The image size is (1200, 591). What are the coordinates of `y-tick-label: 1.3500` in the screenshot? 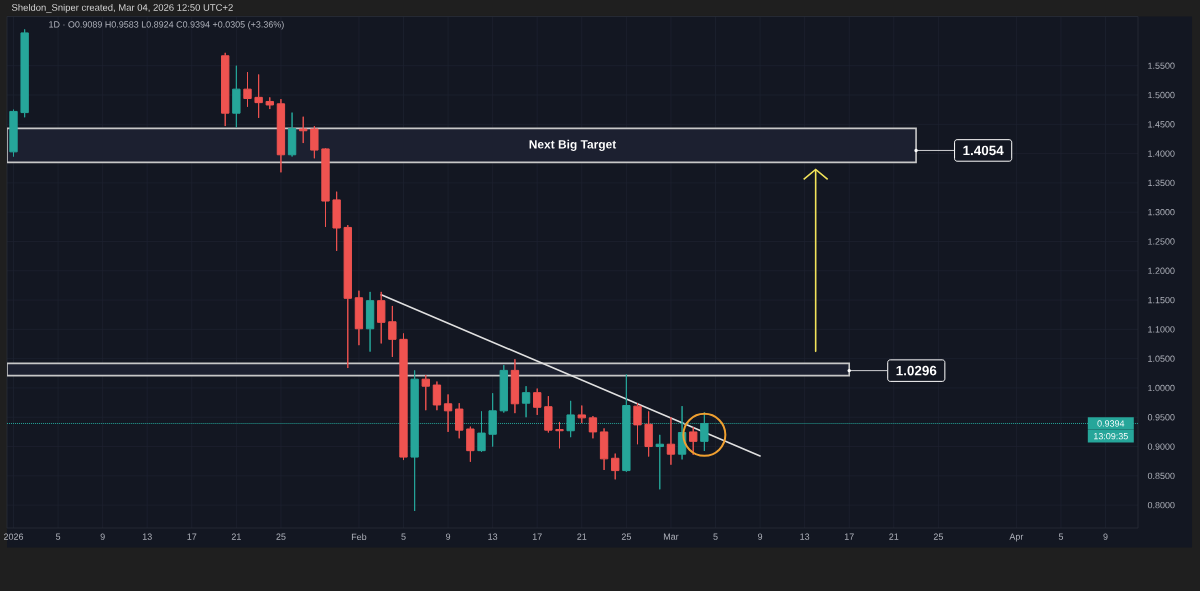 It's located at (1161, 183).